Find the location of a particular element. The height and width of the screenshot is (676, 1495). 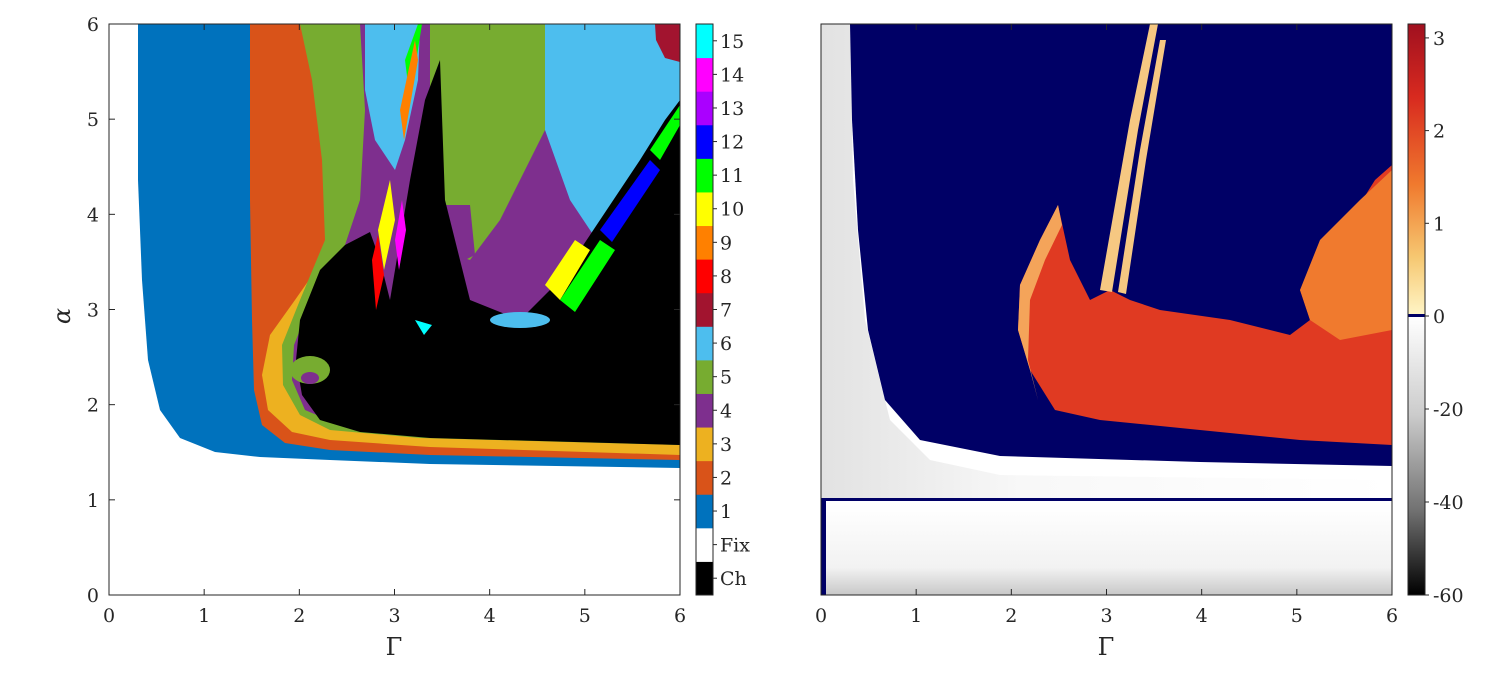

colorbar-label: 9 is located at coordinates (726, 243).